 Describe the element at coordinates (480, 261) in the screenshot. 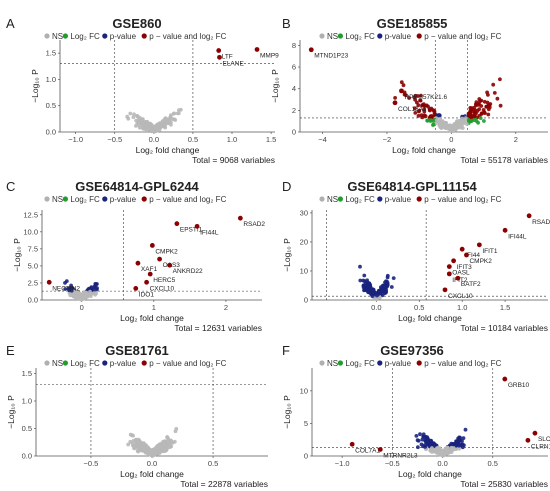

I see `gene-label: CMPK2` at that location.